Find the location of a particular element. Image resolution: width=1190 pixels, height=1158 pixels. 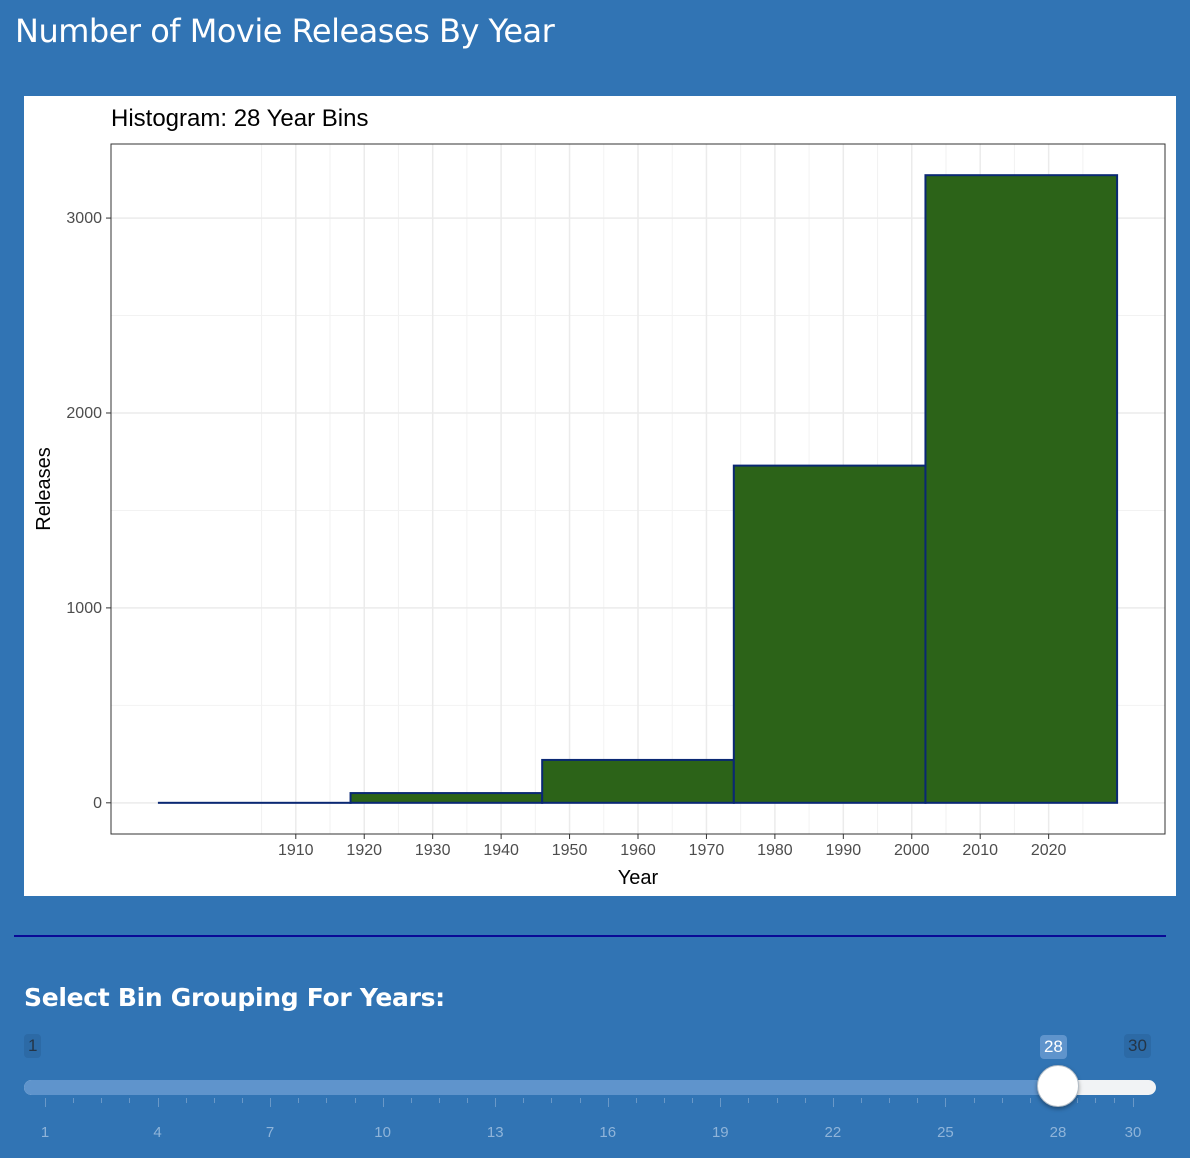

slider-handle is located at coordinates (1057, 1086).